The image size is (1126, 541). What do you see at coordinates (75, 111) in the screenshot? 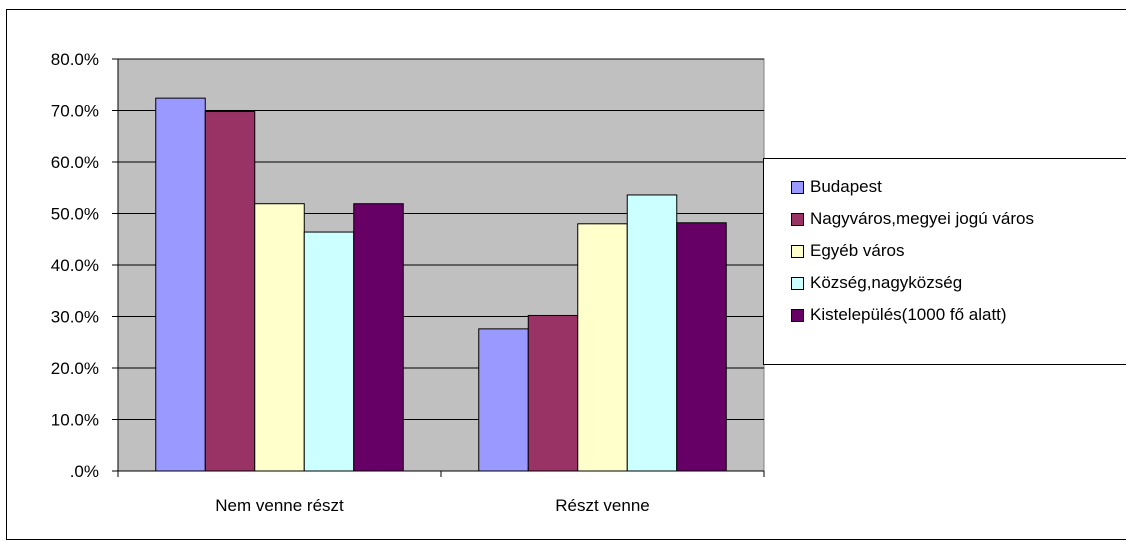
I see `y-tick-label: 70.0%` at bounding box center [75, 111].